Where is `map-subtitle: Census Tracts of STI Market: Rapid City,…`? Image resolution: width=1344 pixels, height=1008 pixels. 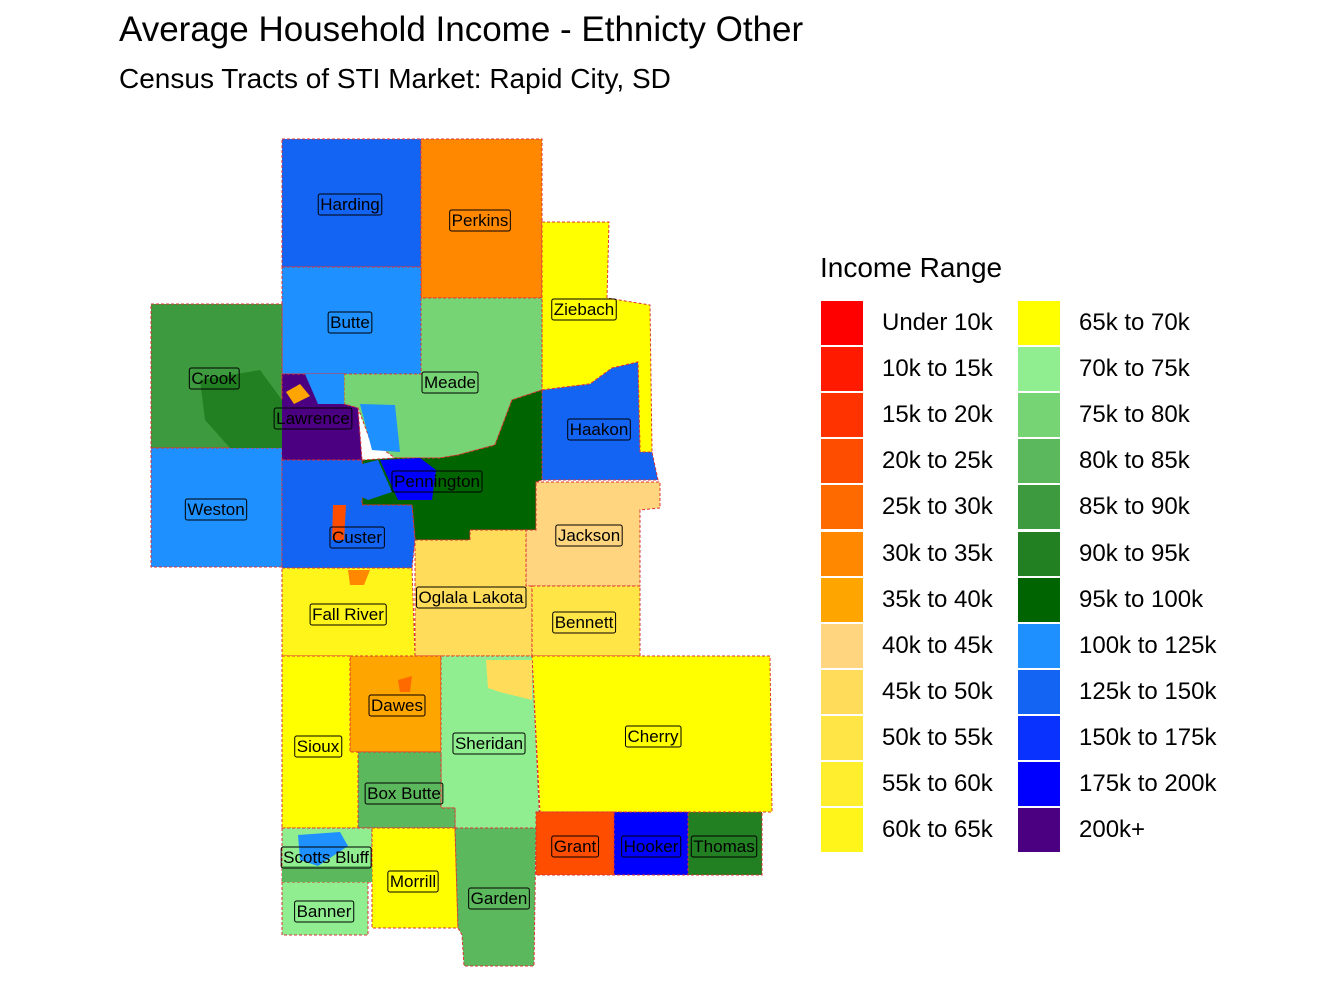 map-subtitle: Census Tracts of STI Market: Rapid City,… is located at coordinates (395, 78).